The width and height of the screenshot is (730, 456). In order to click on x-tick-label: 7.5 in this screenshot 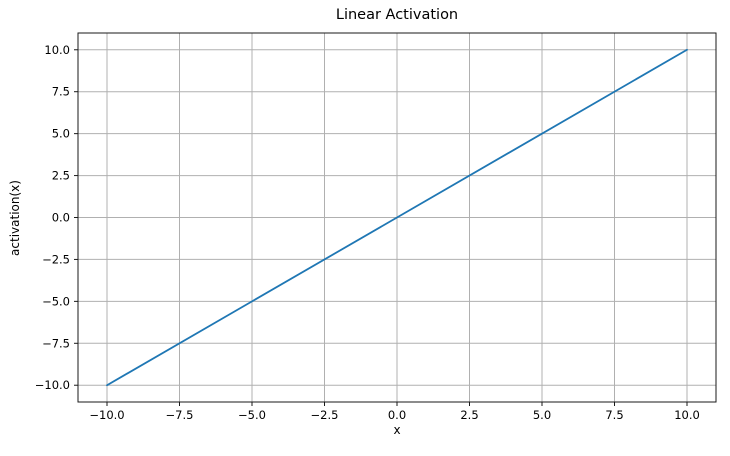, I will do `click(614, 415)`.